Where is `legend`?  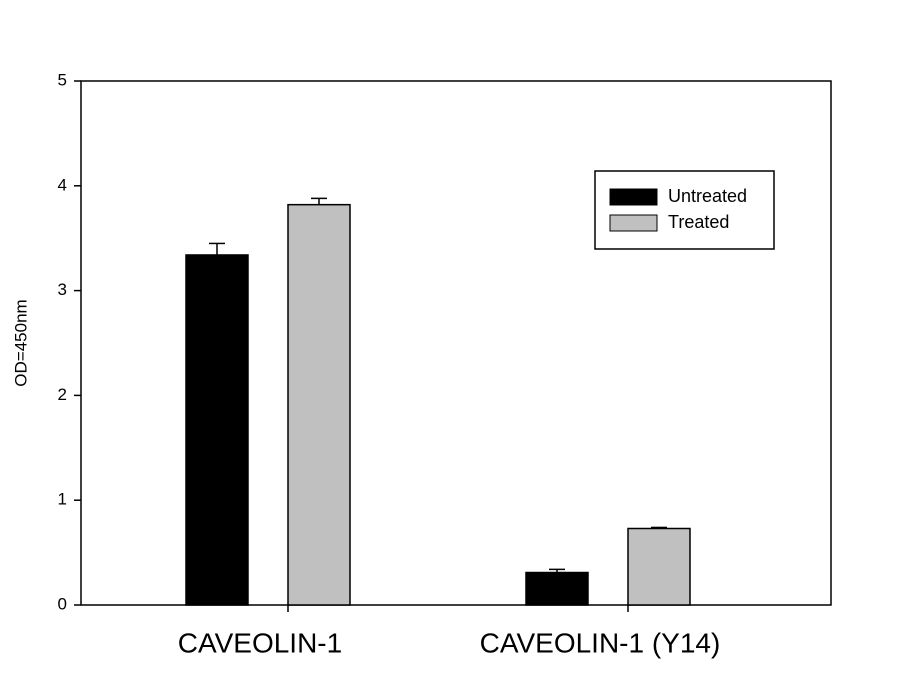
legend is located at coordinates (684, 210).